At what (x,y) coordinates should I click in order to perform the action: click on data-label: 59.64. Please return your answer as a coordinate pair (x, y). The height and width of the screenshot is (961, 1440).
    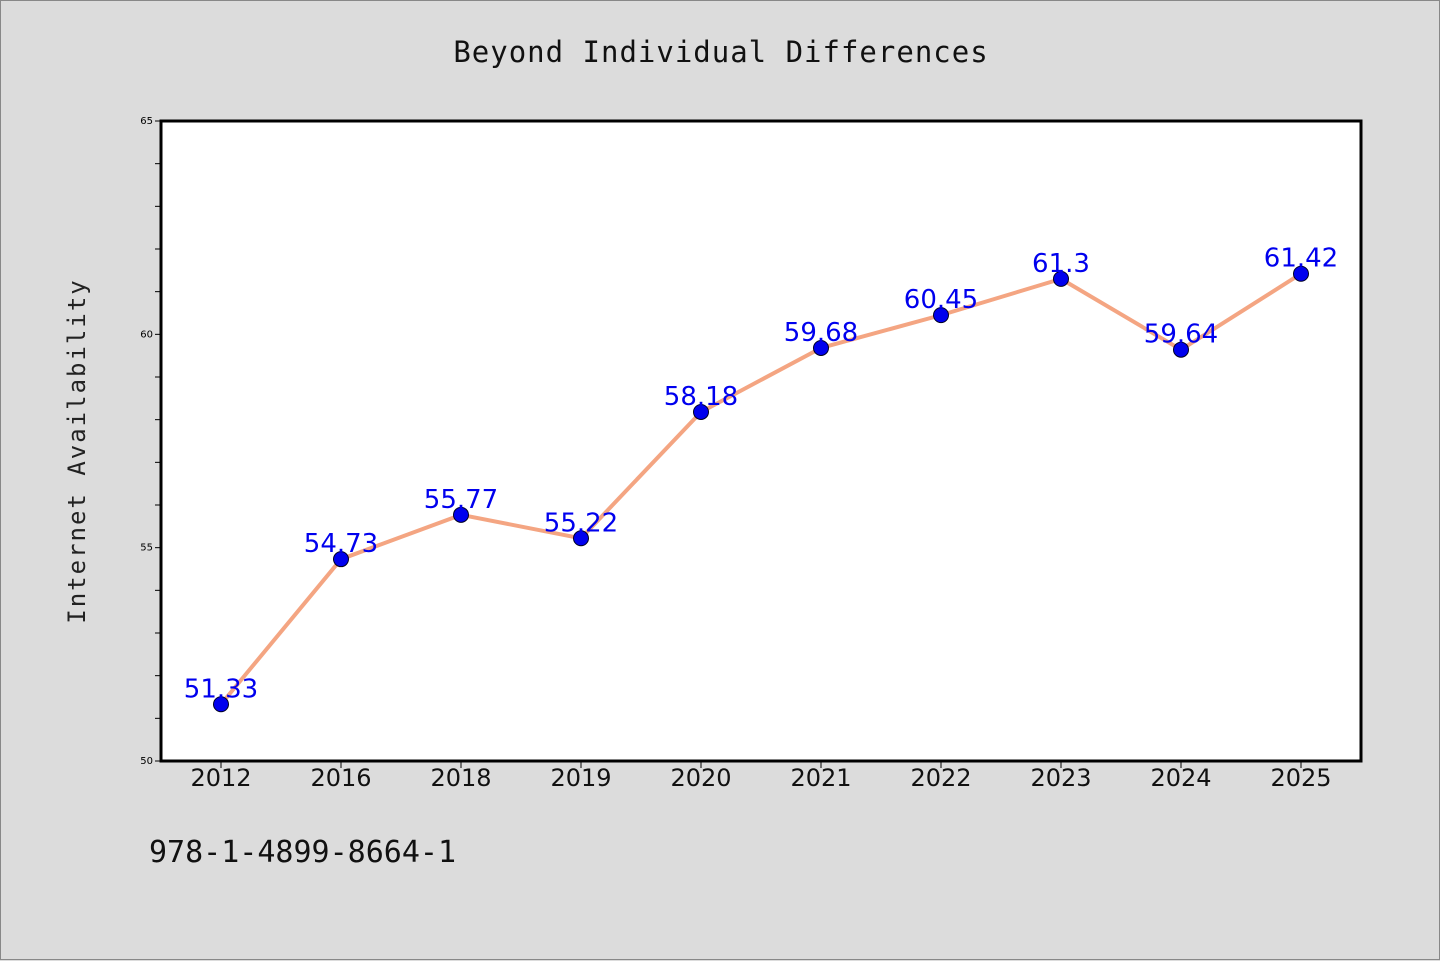
    Looking at the image, I should click on (1181, 335).